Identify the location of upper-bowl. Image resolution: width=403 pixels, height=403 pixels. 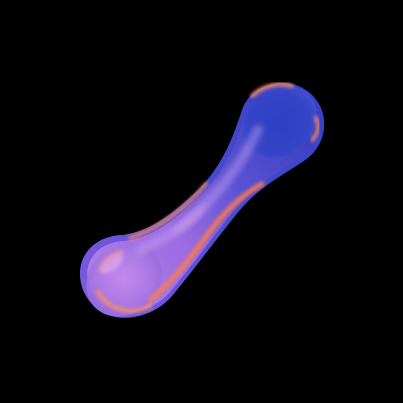
(280, 122).